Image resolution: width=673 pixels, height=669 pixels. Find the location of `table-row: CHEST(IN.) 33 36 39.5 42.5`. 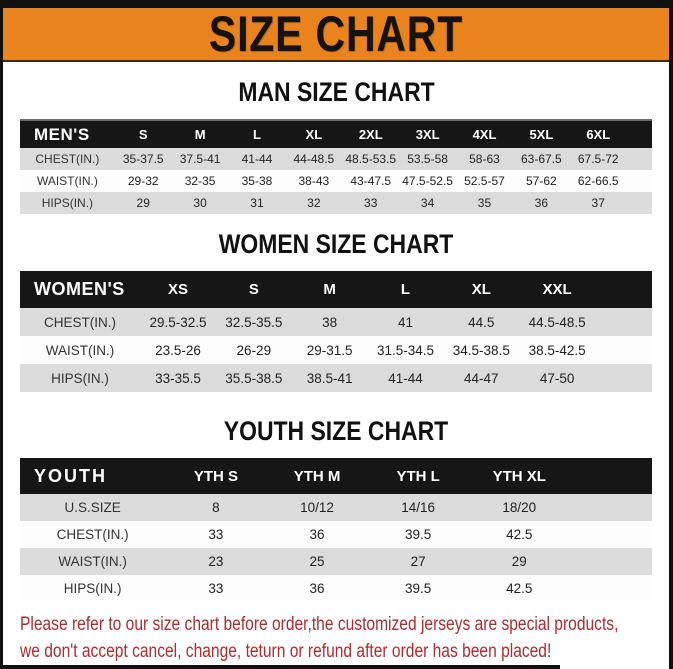

table-row: CHEST(IN.) 33 36 39.5 42.5 is located at coordinates (336, 534).